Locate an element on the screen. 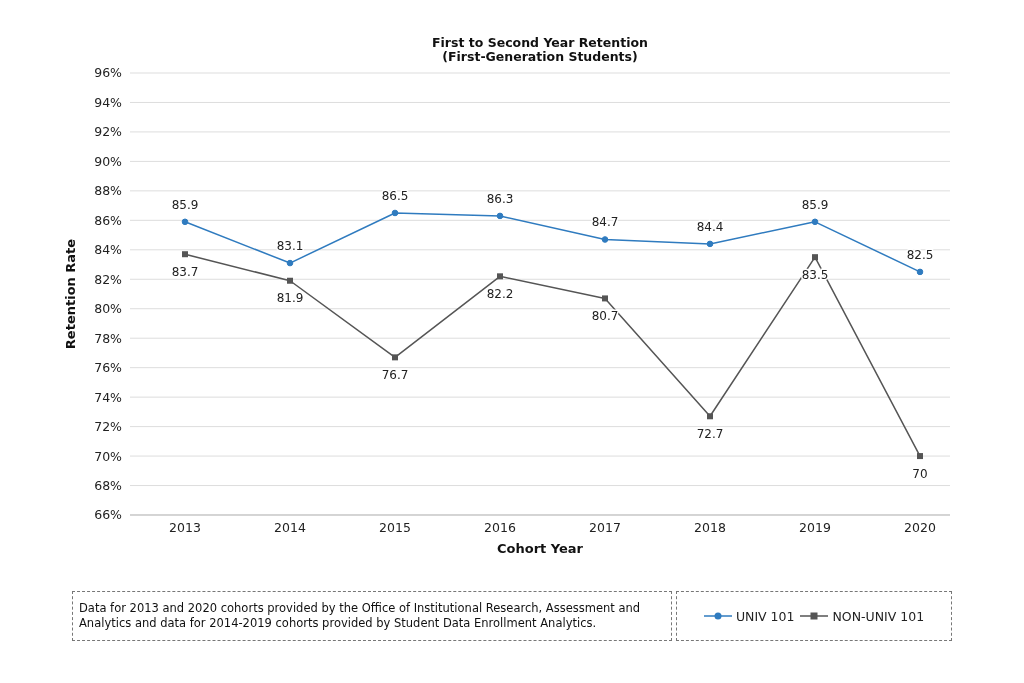  data-label: 76.7 is located at coordinates (395, 374).